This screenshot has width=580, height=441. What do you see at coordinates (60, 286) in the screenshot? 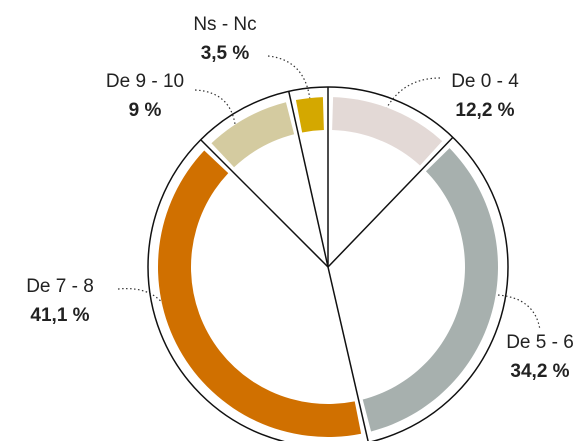
I see `slice-label: De 7 - 8` at bounding box center [60, 286].